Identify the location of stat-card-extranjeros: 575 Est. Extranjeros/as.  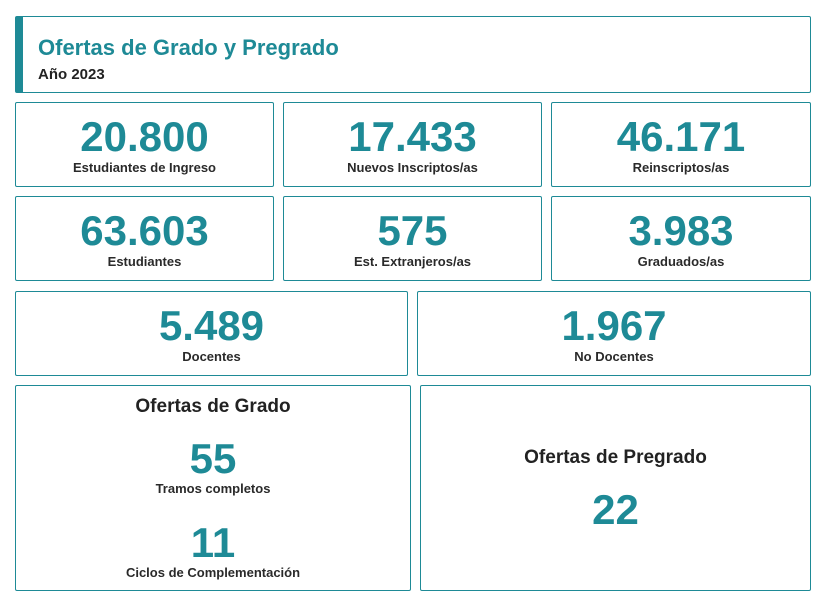
(412, 238).